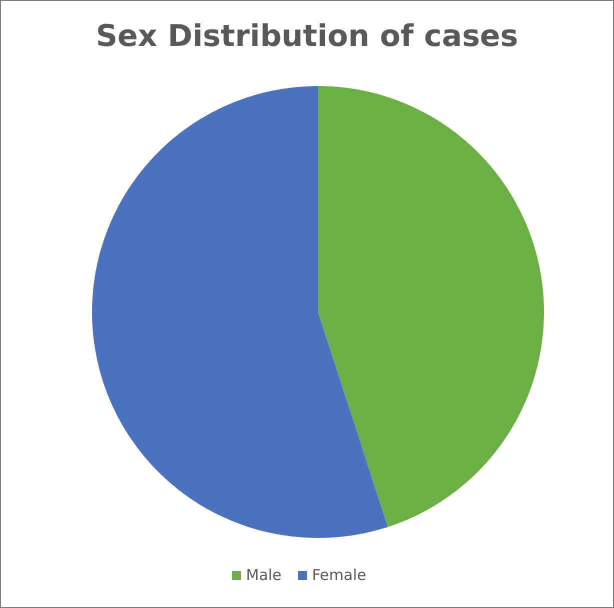  I want to click on legend-label: Male, so click(264, 575).